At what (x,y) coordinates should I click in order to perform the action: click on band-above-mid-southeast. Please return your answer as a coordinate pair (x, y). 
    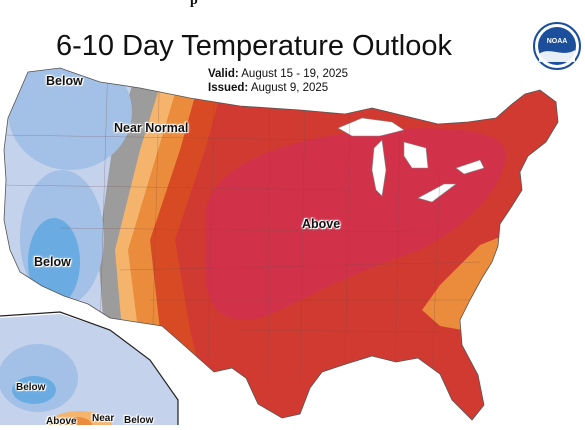
    Looking at the image, I should click on (463, 282).